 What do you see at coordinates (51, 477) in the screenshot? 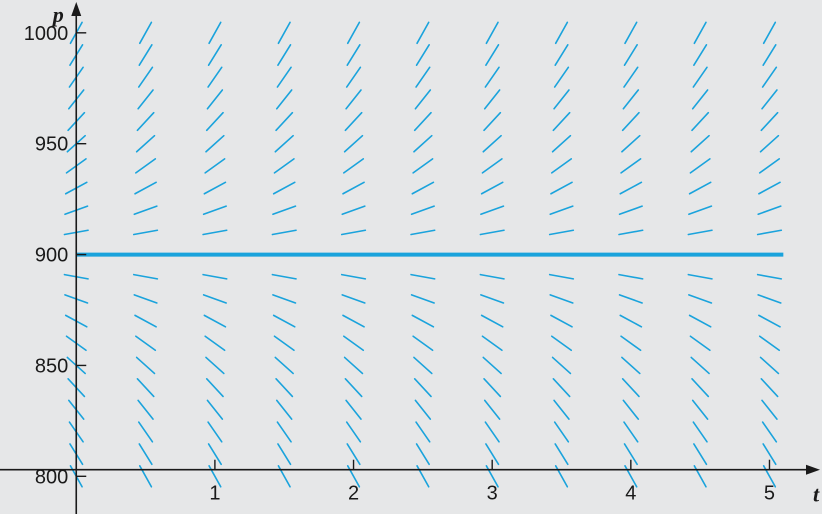
I see `y-tick-label: 800` at bounding box center [51, 477].